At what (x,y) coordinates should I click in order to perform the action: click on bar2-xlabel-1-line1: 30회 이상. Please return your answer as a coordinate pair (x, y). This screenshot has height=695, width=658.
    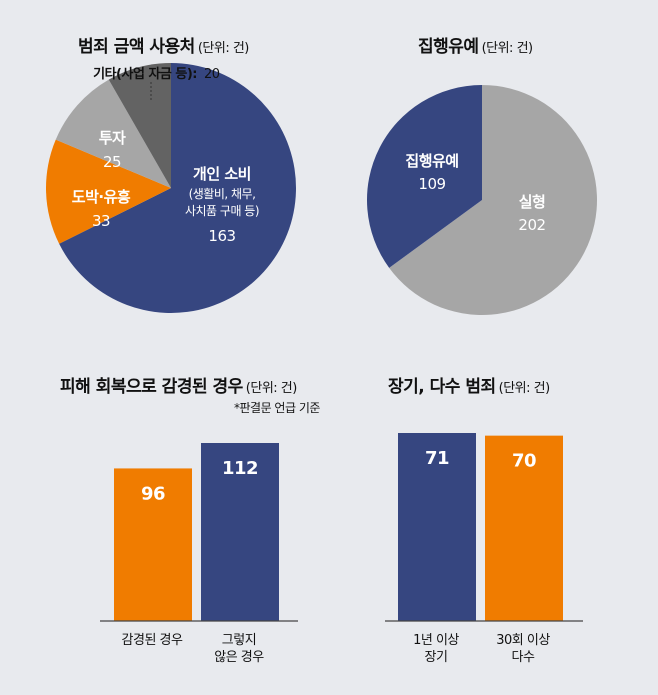
    Looking at the image, I should click on (523, 640).